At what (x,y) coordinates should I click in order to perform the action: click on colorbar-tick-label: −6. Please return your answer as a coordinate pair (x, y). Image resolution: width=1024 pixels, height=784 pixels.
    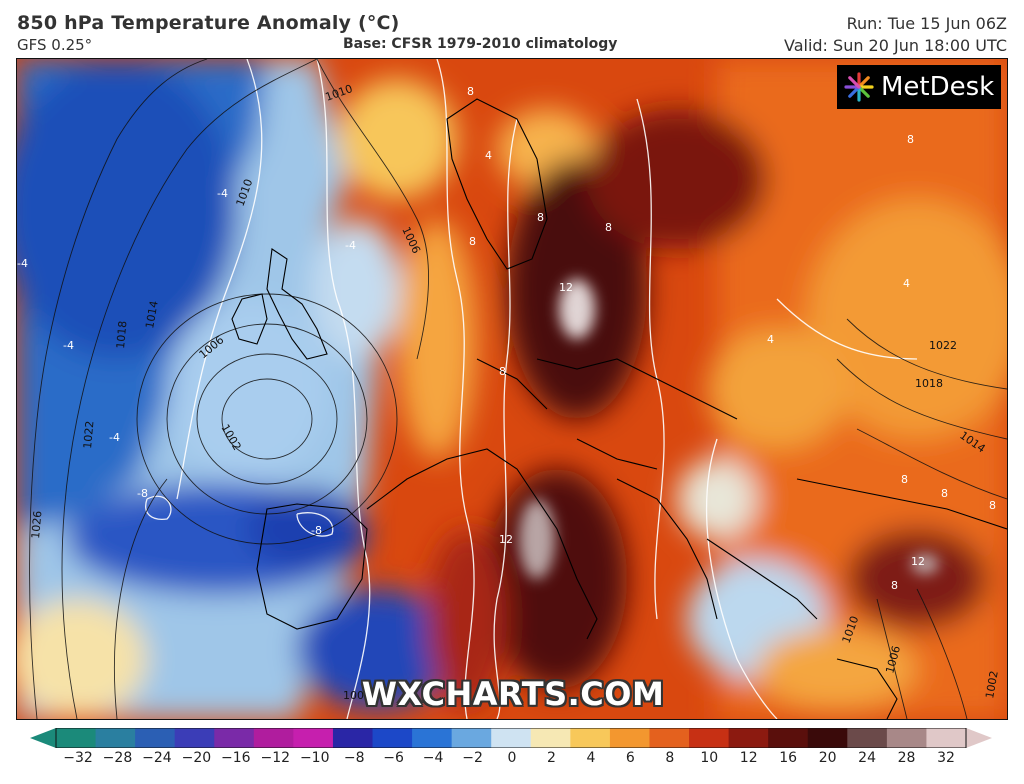
    Looking at the image, I should click on (393, 758).